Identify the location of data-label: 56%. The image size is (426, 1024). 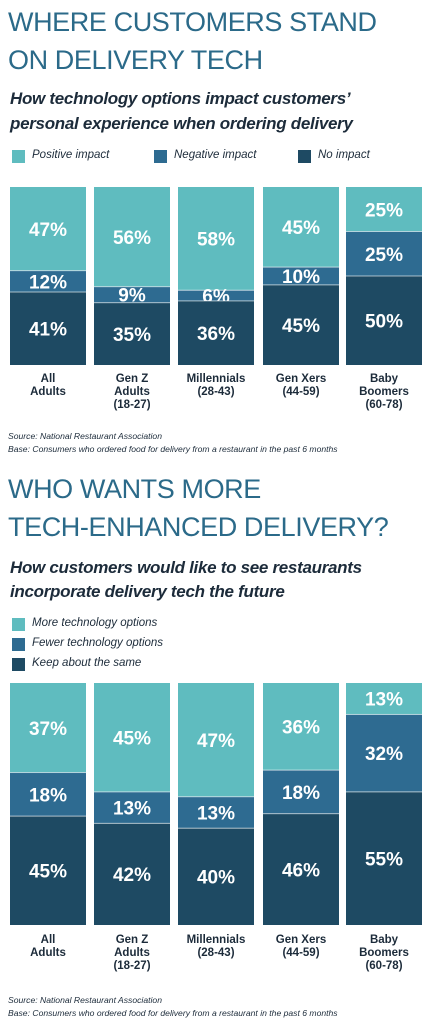
(132, 238).